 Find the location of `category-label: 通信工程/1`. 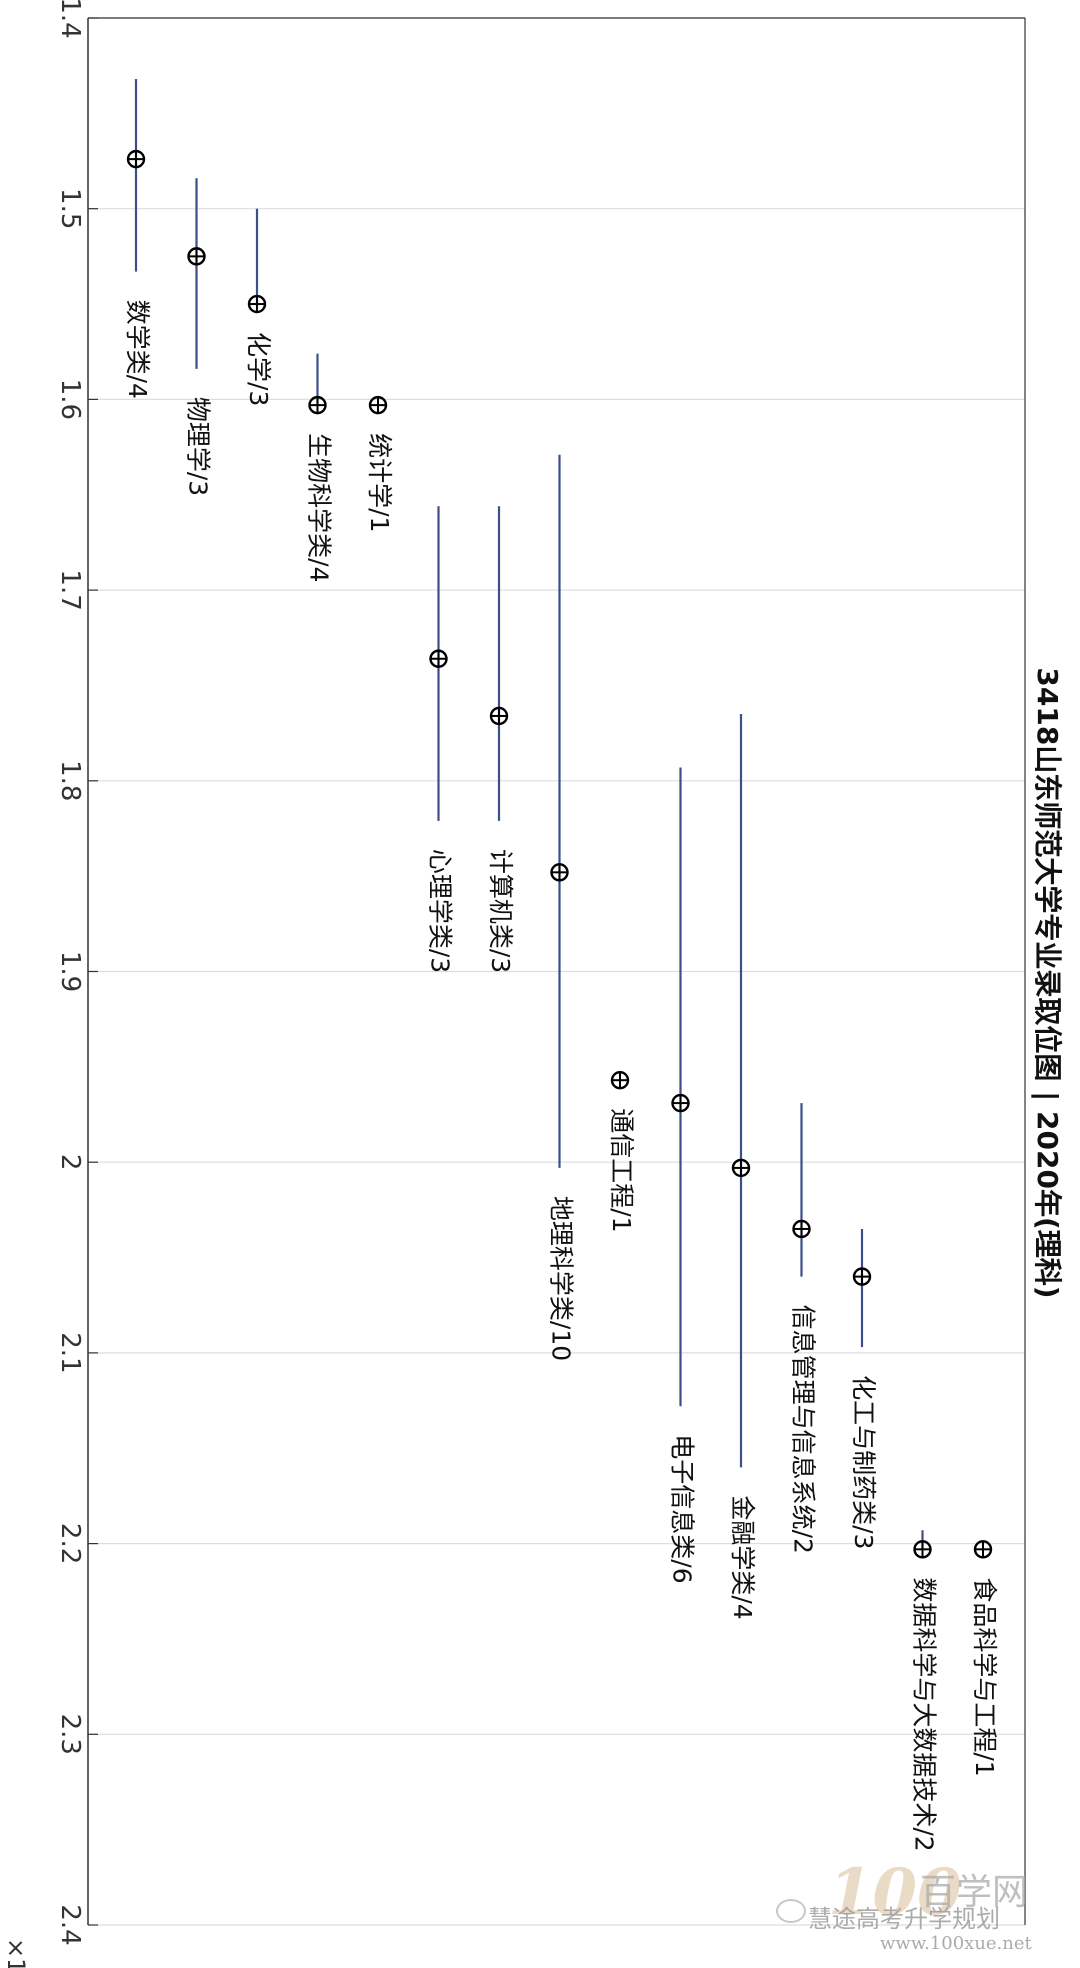

category-label: 通信工程/1 is located at coordinates (621, 1170).